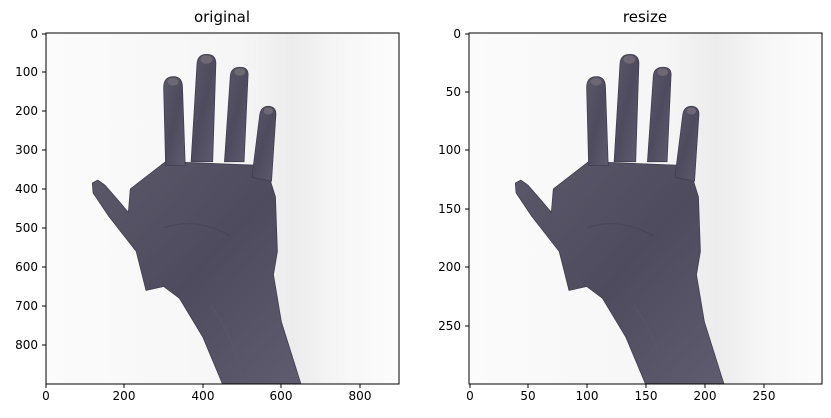  Describe the element at coordinates (528, 396) in the screenshot. I see `x-tick-label: 50` at that location.